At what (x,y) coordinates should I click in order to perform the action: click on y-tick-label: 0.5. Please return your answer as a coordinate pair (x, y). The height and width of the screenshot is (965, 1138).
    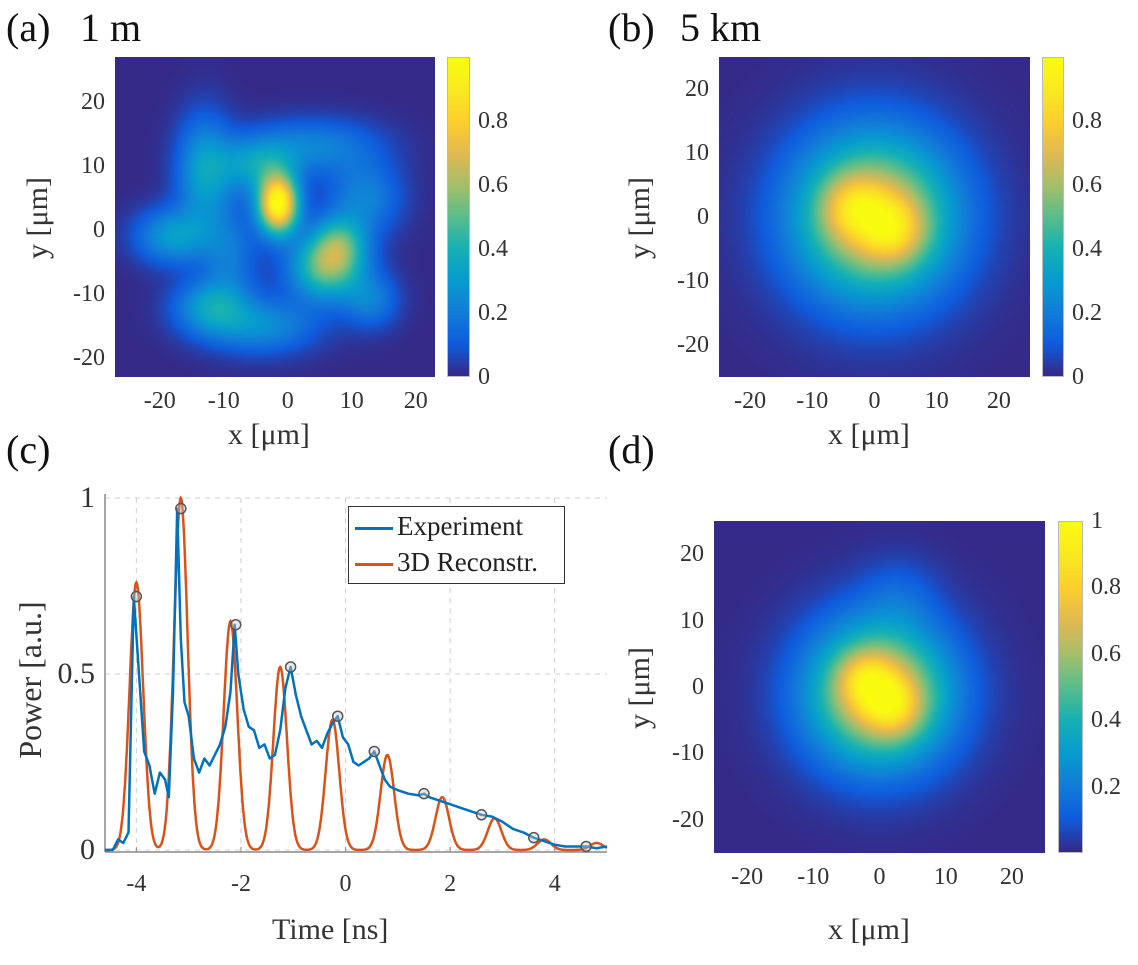
    Looking at the image, I should click on (76, 673).